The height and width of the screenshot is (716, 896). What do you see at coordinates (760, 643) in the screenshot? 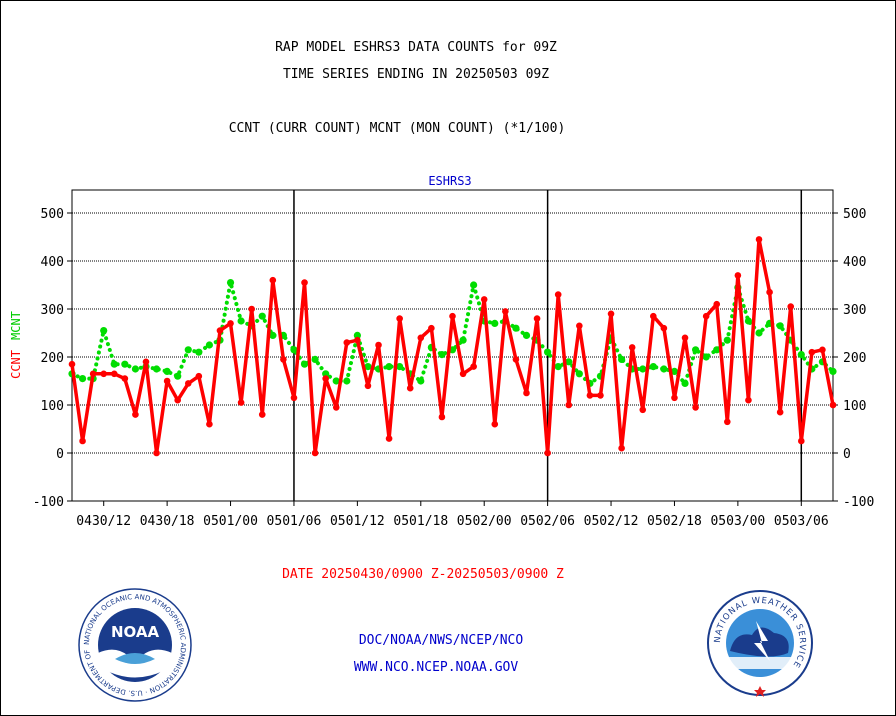
I see `nws-logo: NATIONAL WEATHER SERVICE` at bounding box center [760, 643].